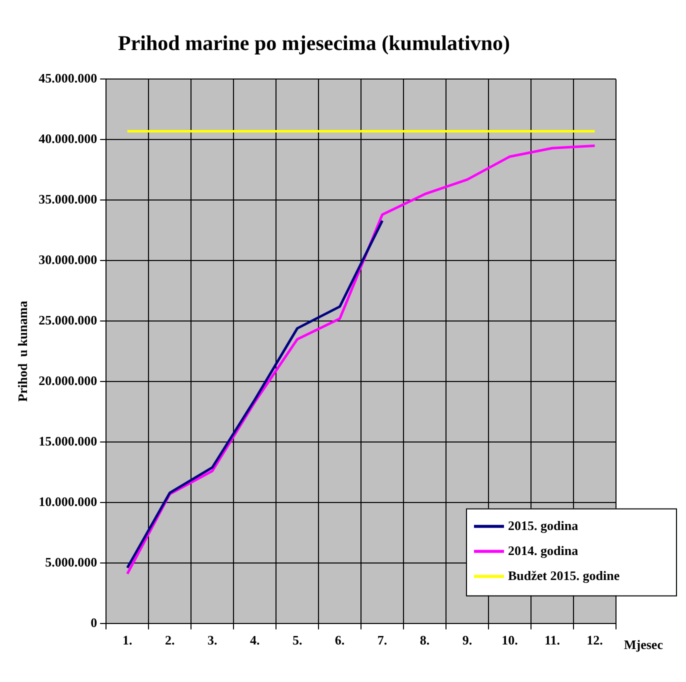 The image size is (686, 682). What do you see at coordinates (68, 138) in the screenshot?
I see `y-tick-label: 40.000.000` at bounding box center [68, 138].